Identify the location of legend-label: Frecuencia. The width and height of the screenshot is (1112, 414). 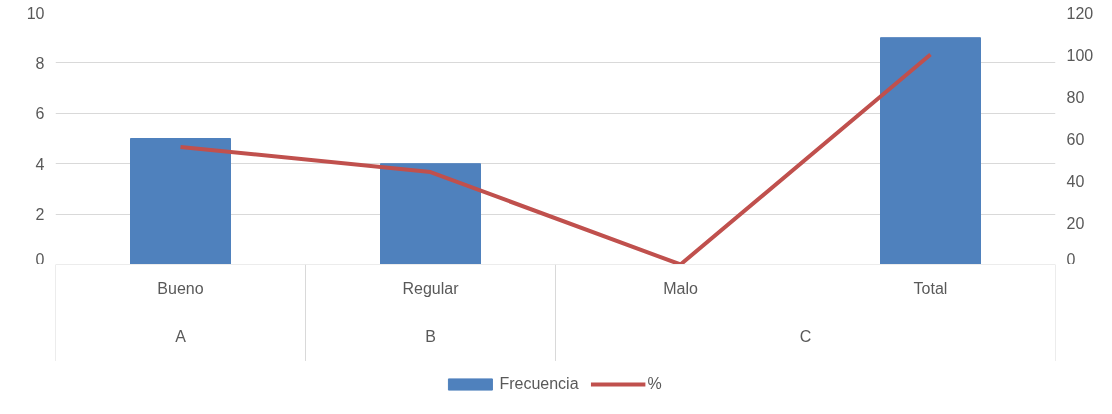
(539, 384).